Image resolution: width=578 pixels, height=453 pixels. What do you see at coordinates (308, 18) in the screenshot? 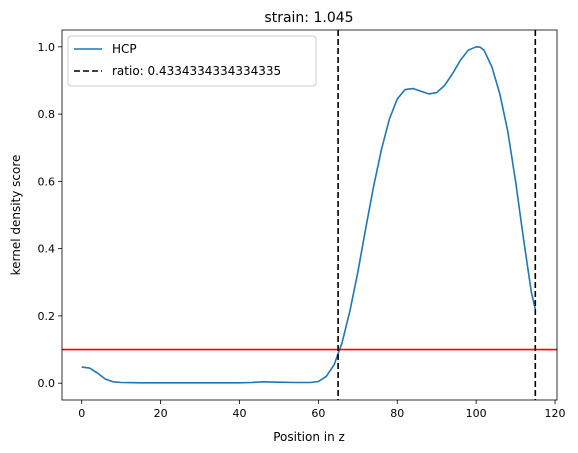
I see `chart-title: strain: 1.045` at bounding box center [308, 18].